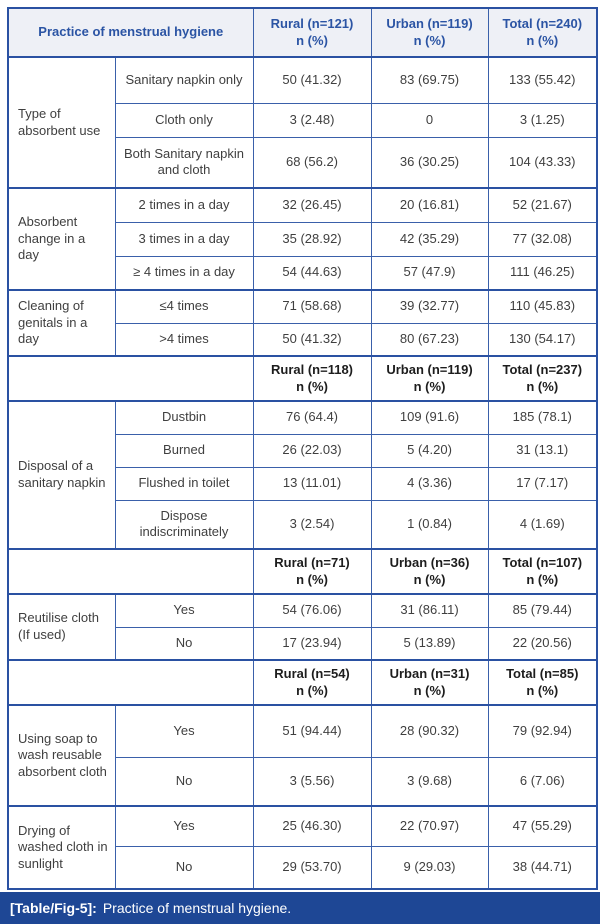  I want to click on row-label-cell: Flushed in toilet, so click(184, 483).